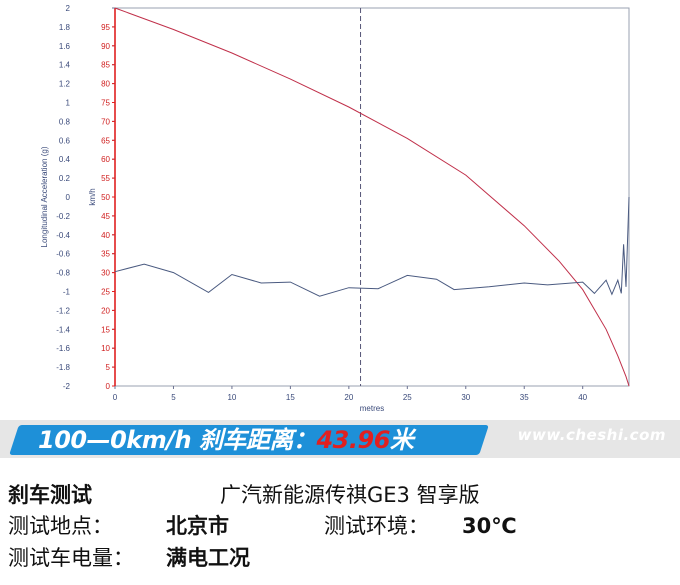 This screenshot has width=680, height=585. I want to click on location-label: 测试地点：, so click(60, 526).